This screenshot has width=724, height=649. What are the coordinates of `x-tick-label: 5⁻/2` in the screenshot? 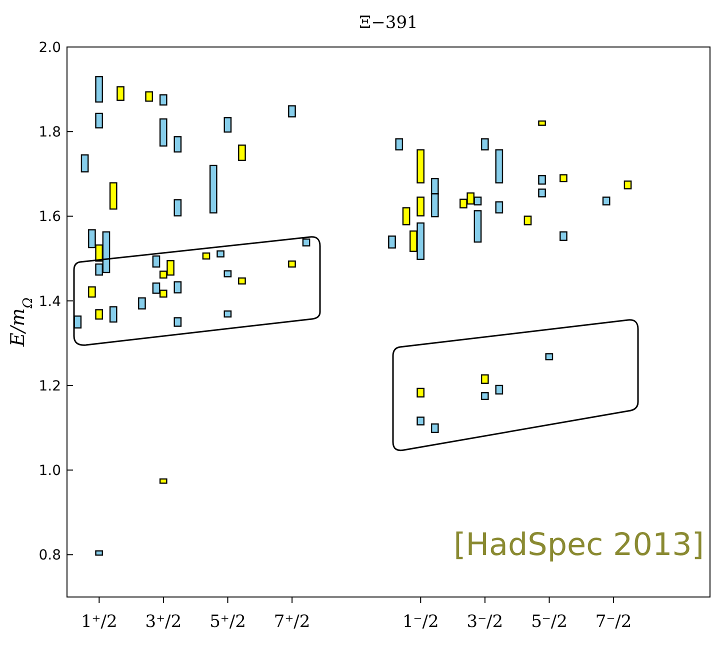 It's located at (549, 622).